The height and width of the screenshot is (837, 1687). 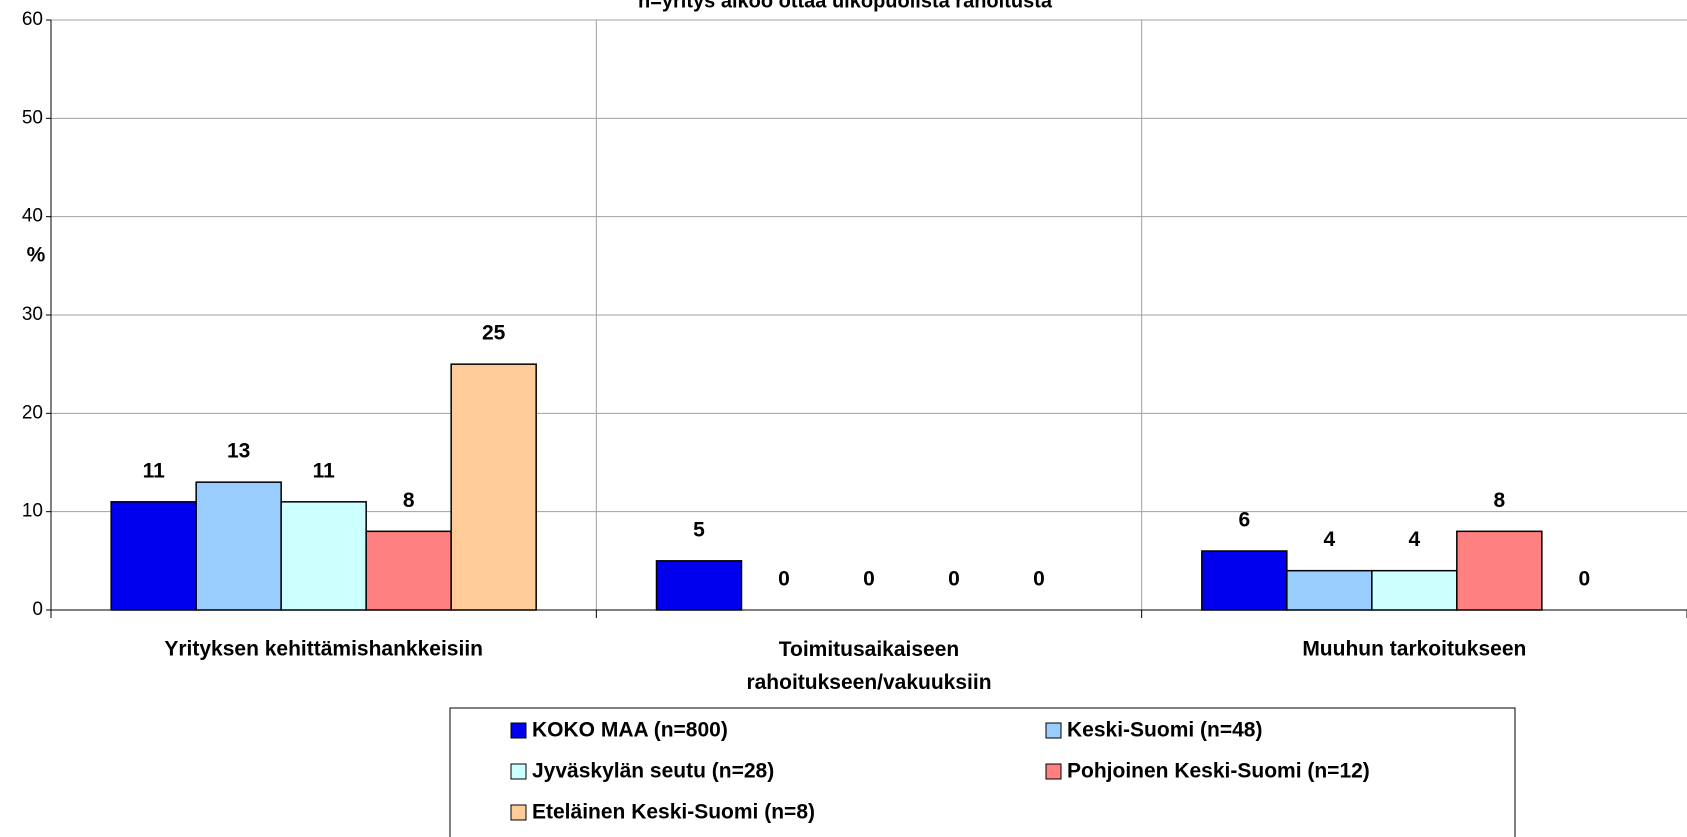 I want to click on data-label: 6, so click(x=1244, y=520).